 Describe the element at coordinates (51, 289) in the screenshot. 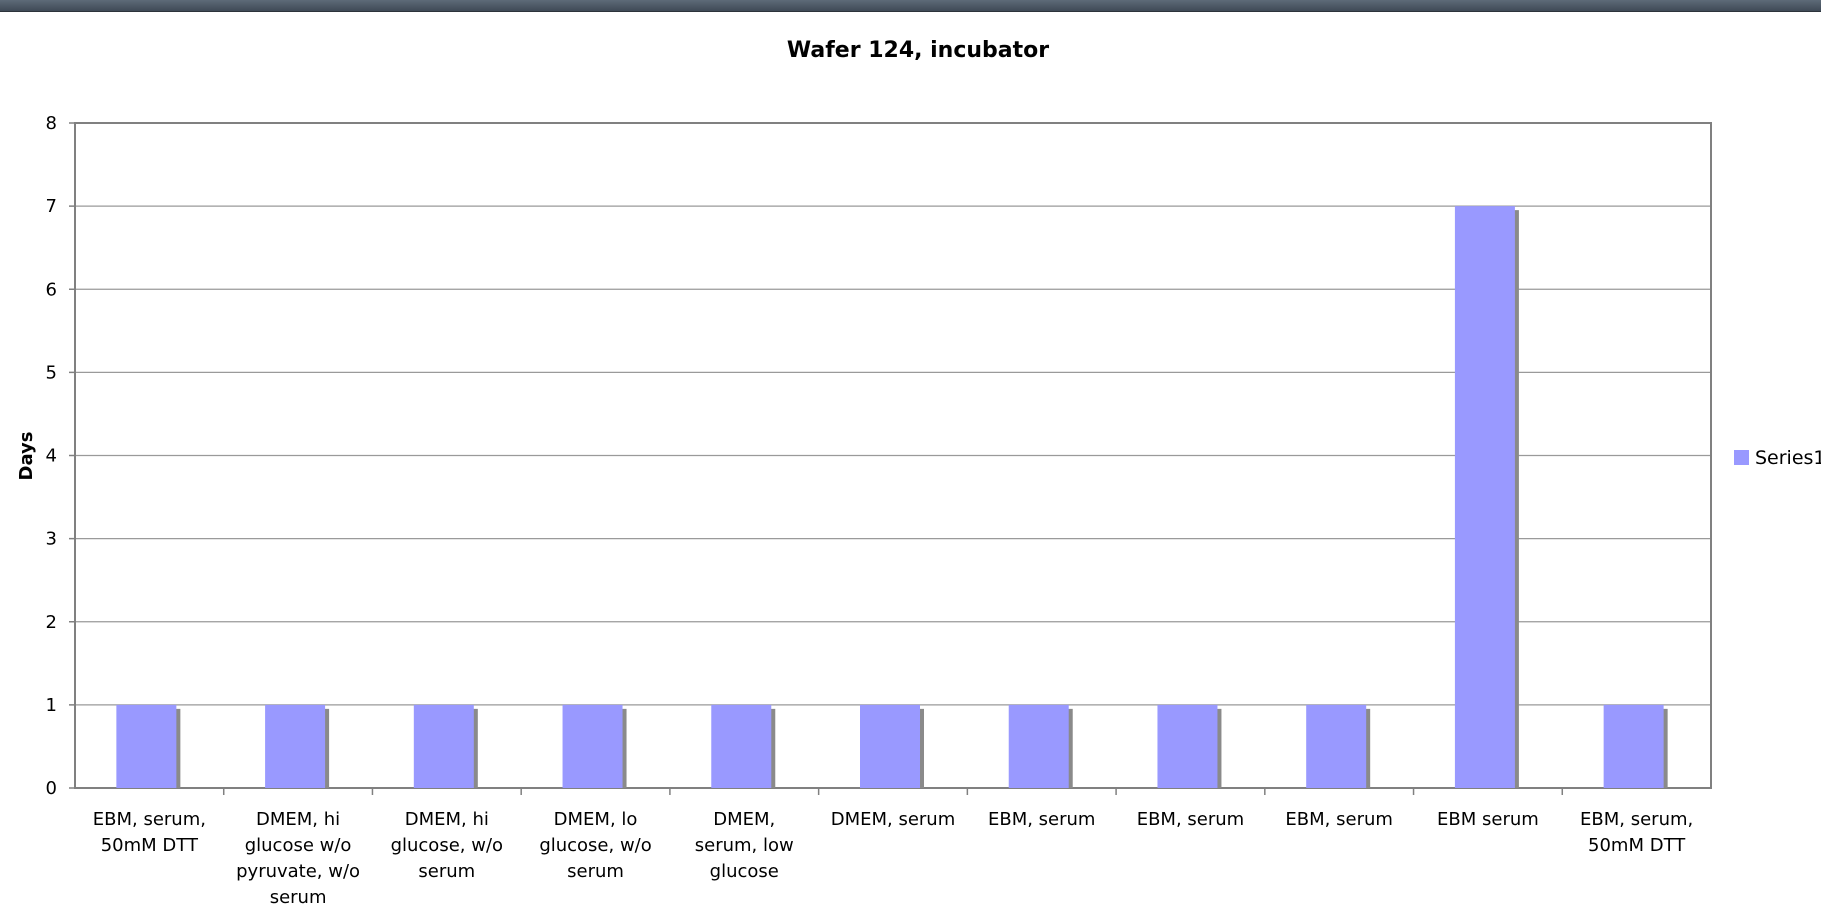

I see `y-tick-label: 6` at that location.